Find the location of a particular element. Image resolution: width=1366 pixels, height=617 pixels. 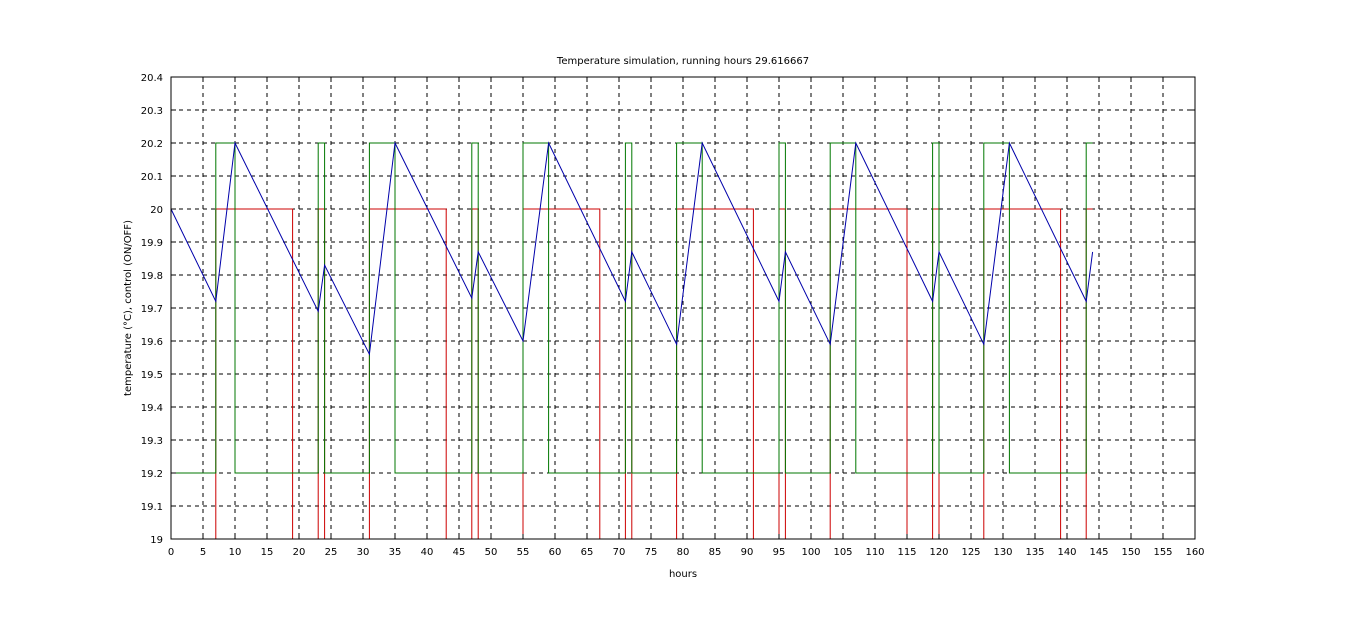

x-tick-label: 35 is located at coordinates (395, 552).